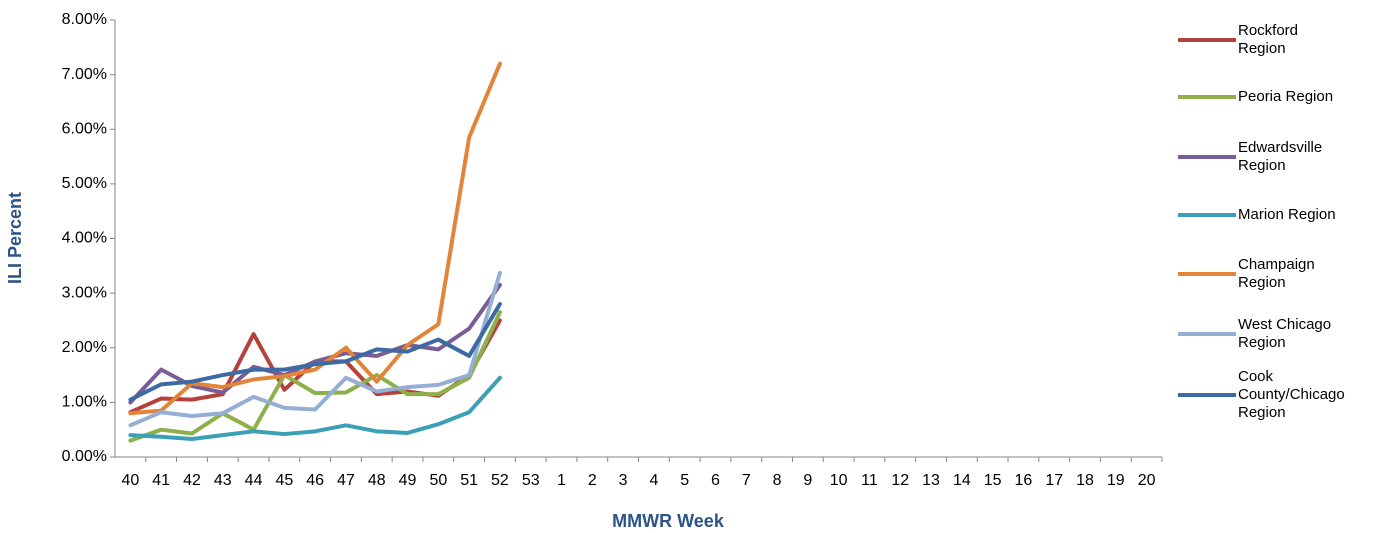 This screenshot has height=533, width=1383. Describe the element at coordinates (931, 480) in the screenshot. I see `x-tick-label: 13` at that location.